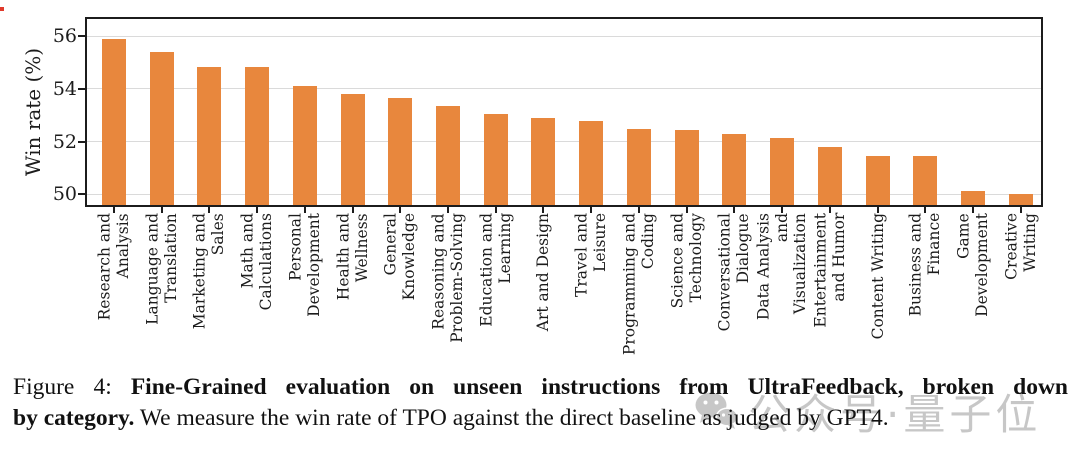 The height and width of the screenshot is (451, 1080). Describe the element at coordinates (64, 194) in the screenshot. I see `y-tick-label: 50` at that location.